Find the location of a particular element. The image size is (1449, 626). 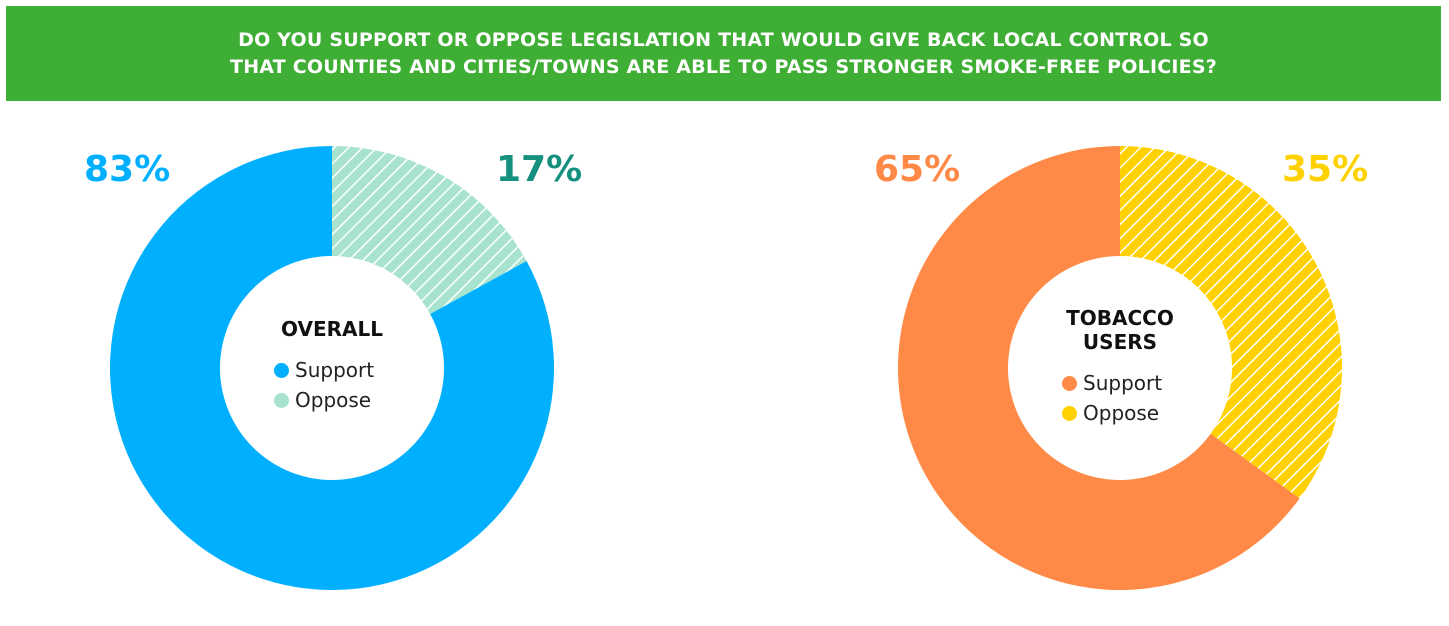

tobacco-legend-oppose: Oppose is located at coordinates (1110, 413).